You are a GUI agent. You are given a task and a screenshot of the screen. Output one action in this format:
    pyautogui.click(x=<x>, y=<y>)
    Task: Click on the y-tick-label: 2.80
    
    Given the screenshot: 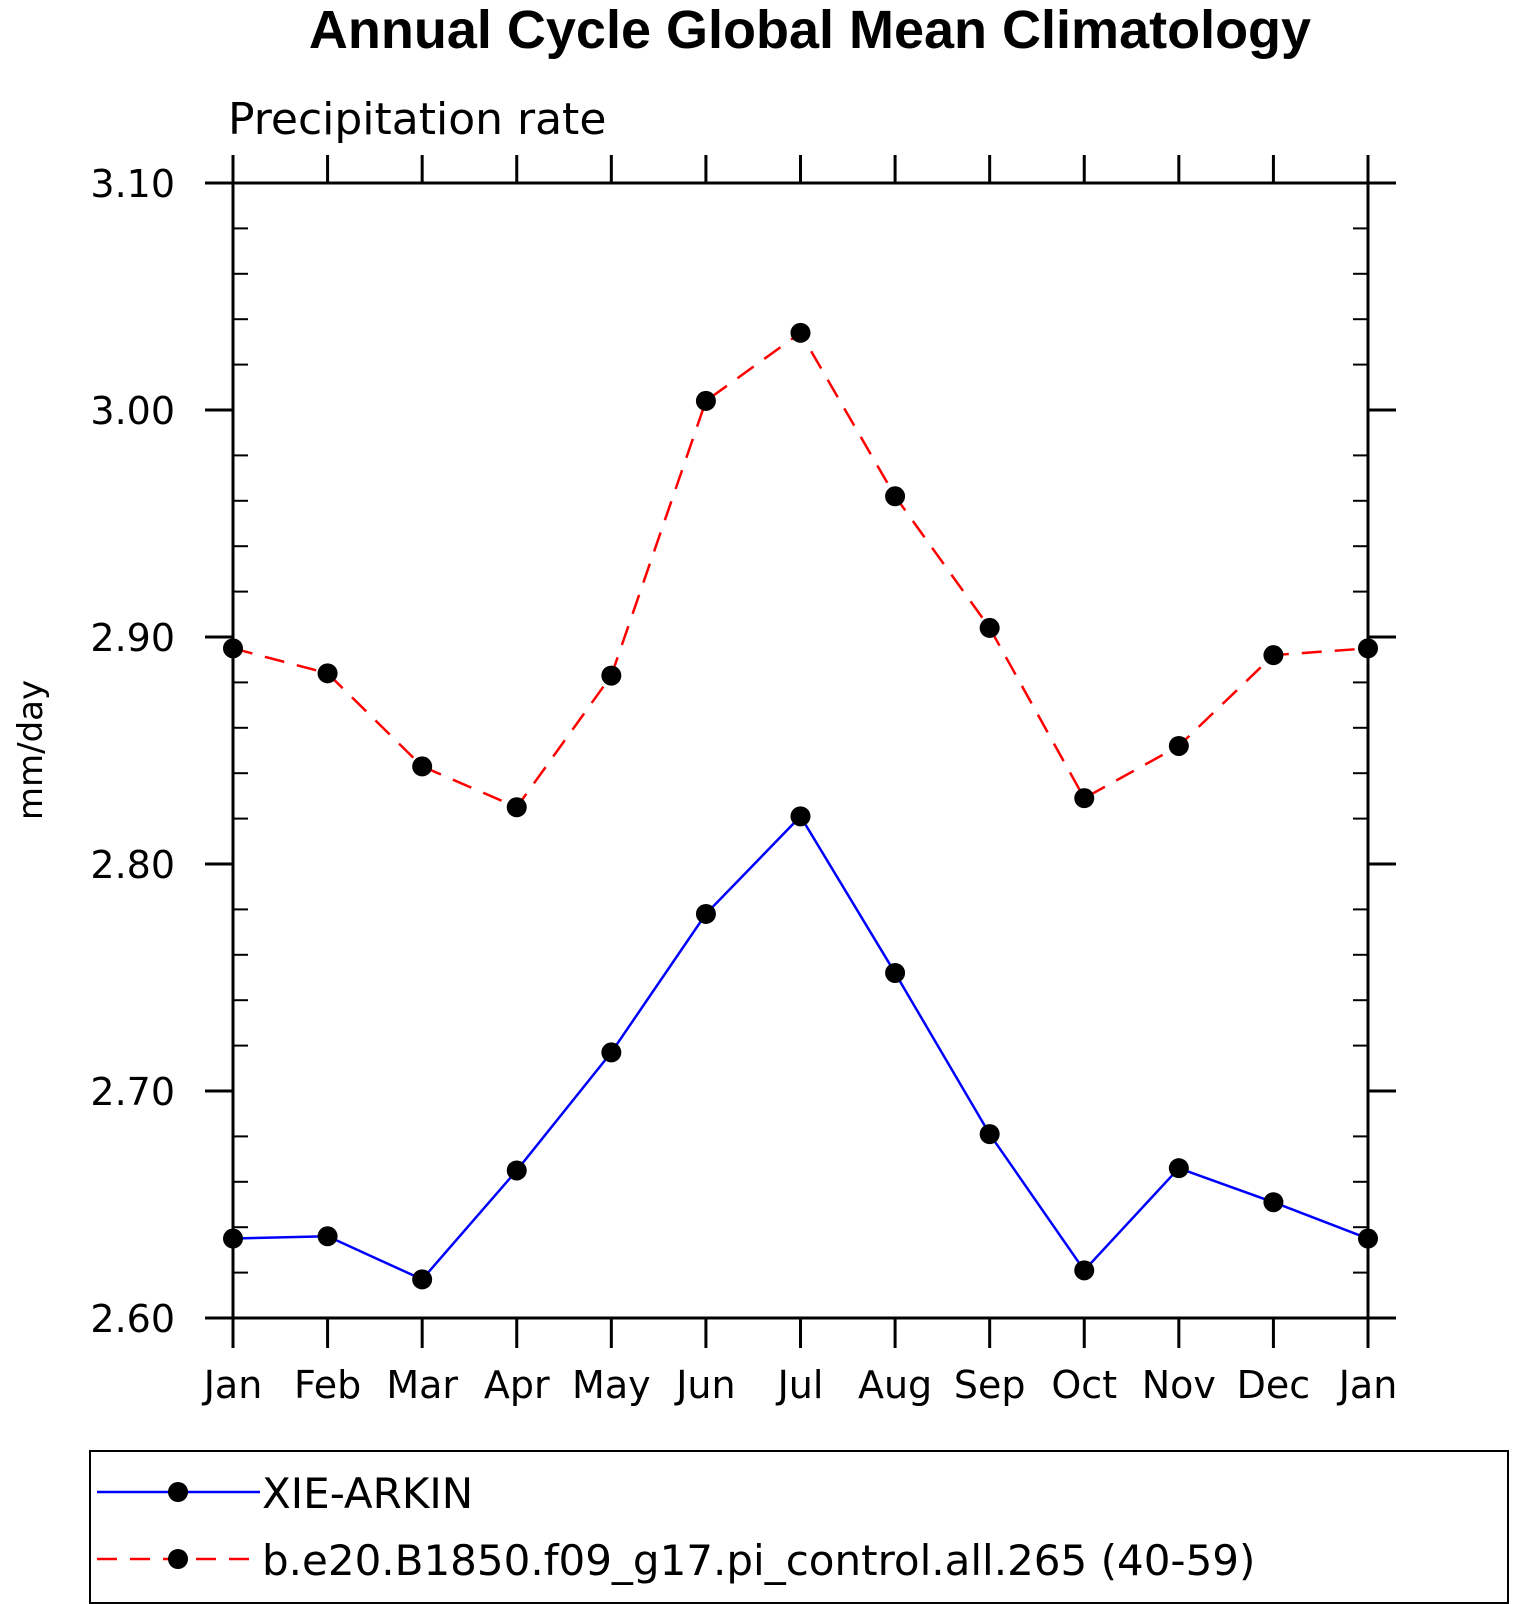 What is the action you would take?
    pyautogui.click(x=132, y=865)
    